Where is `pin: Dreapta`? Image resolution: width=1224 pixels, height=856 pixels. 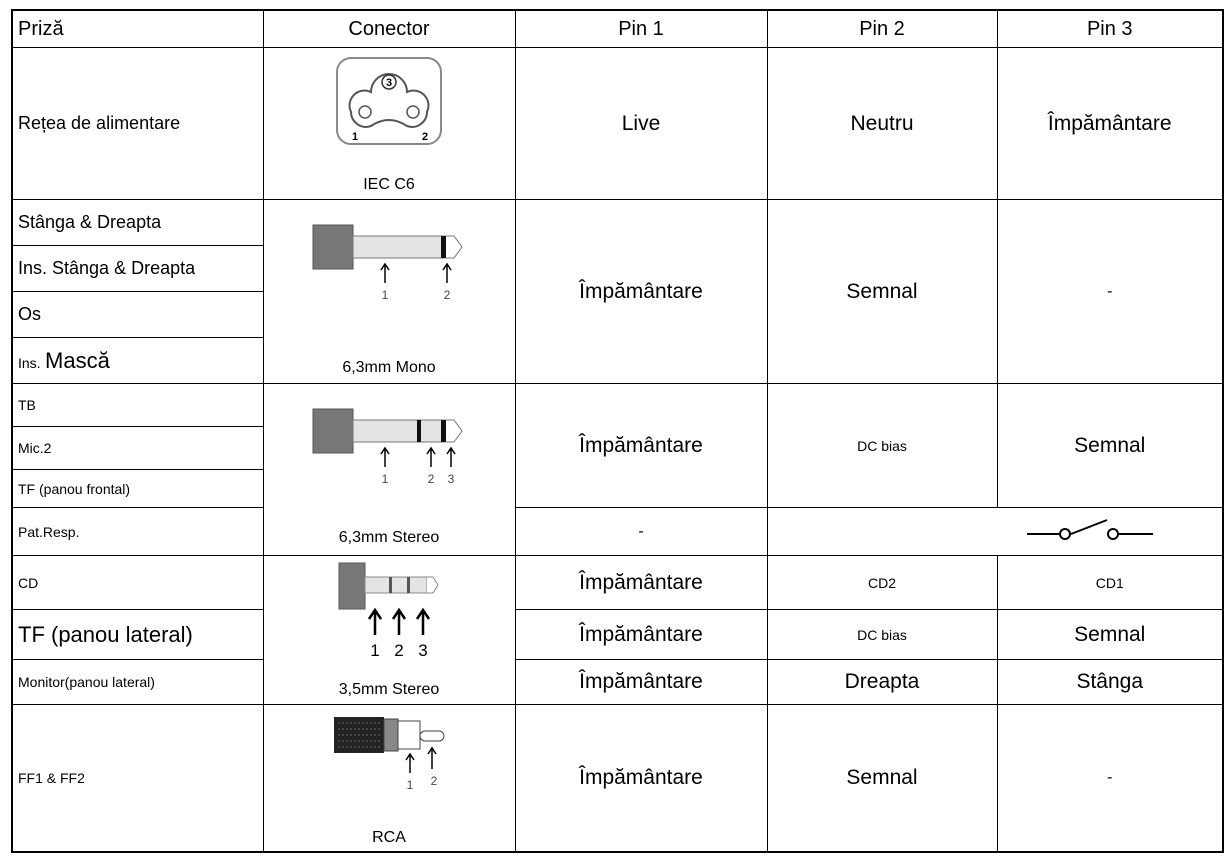
pin: Dreapta is located at coordinates (882, 682).